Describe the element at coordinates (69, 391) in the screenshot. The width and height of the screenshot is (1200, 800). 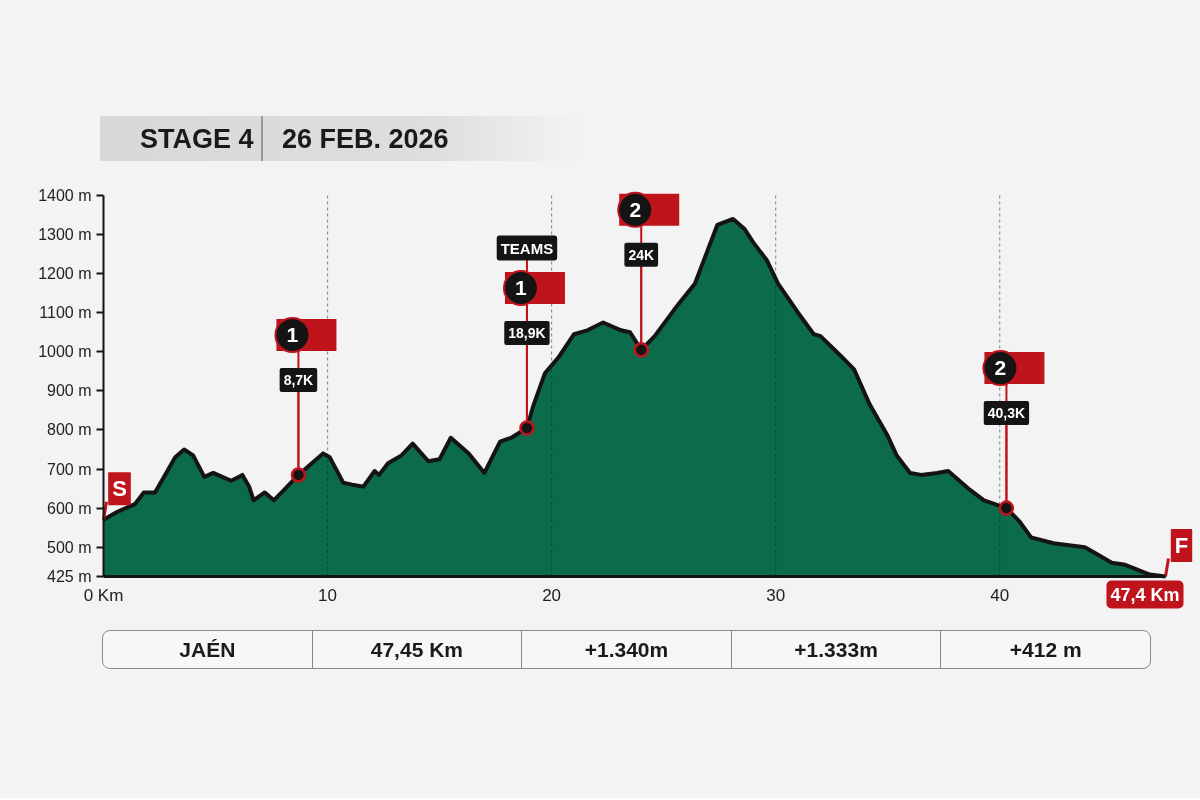
I see `y-tick-label: 900 m` at that location.